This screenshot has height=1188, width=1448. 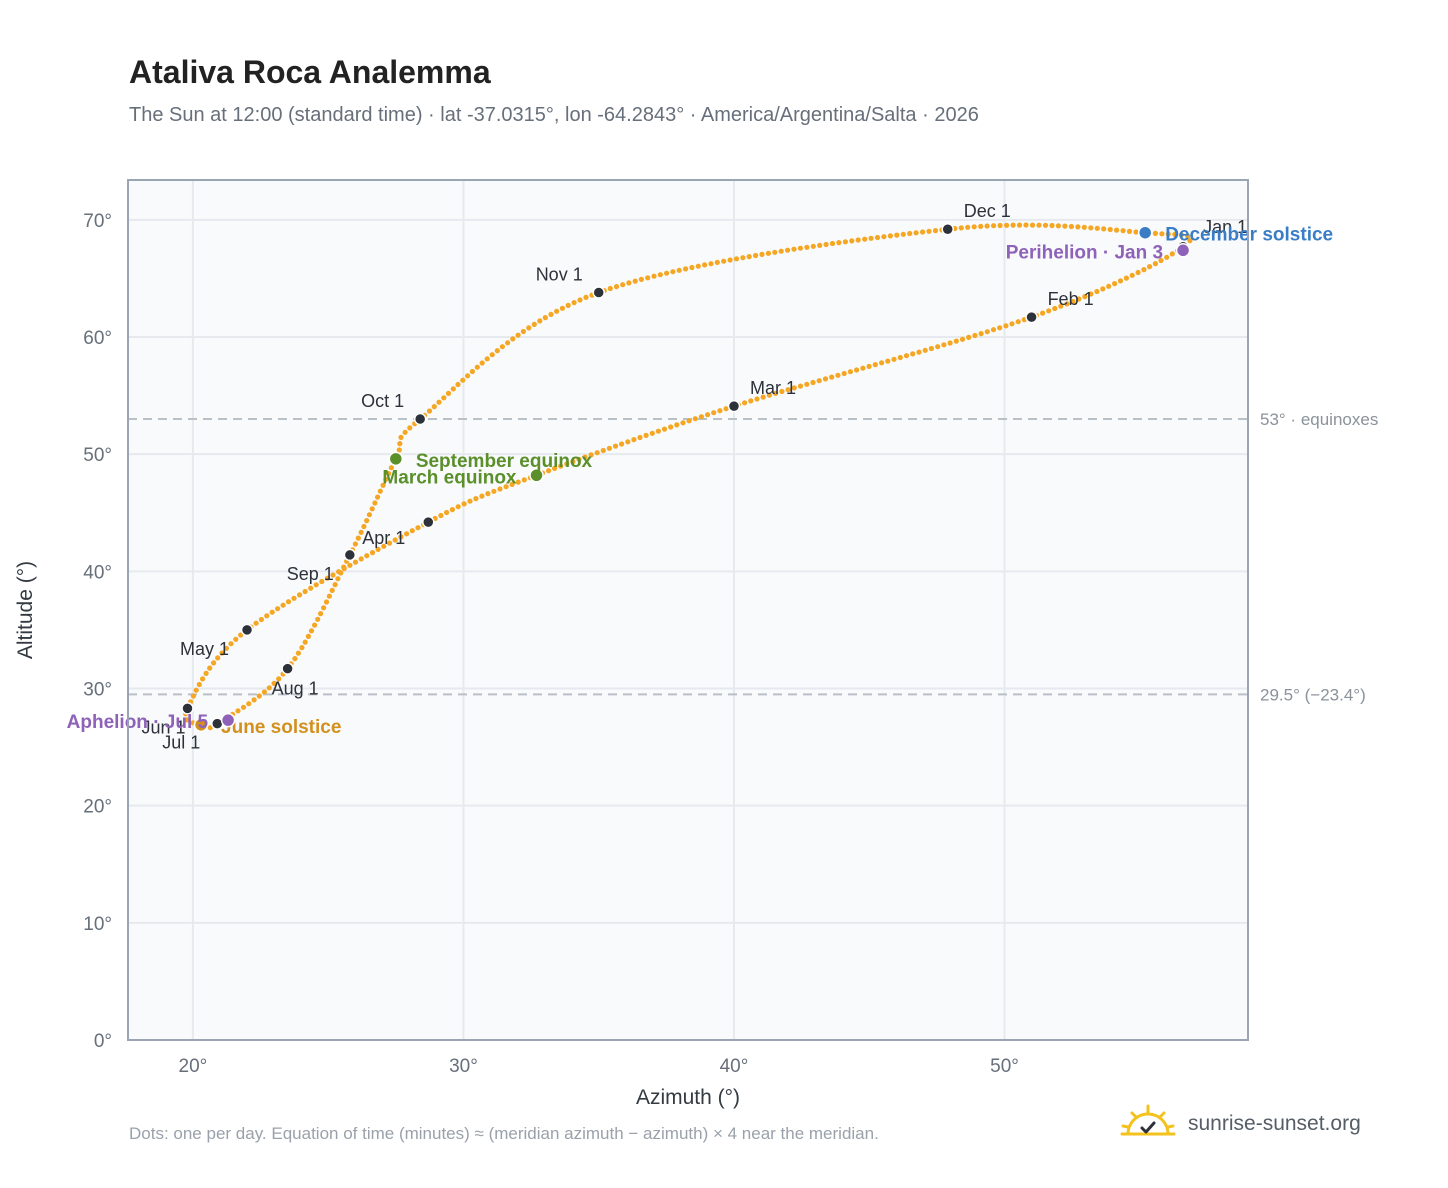 What do you see at coordinates (1319, 419) in the screenshot?
I see `reference-line-label: 53° · equinoxes` at bounding box center [1319, 419].